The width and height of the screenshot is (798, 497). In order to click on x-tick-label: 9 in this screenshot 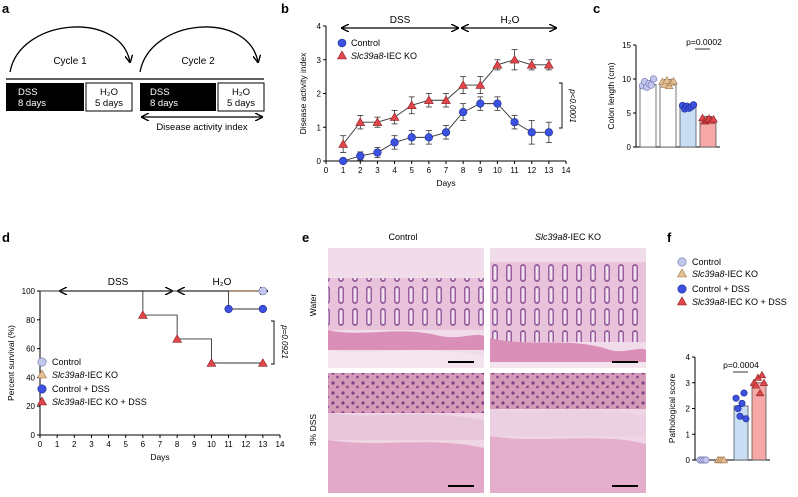, I will do `click(194, 444)`.